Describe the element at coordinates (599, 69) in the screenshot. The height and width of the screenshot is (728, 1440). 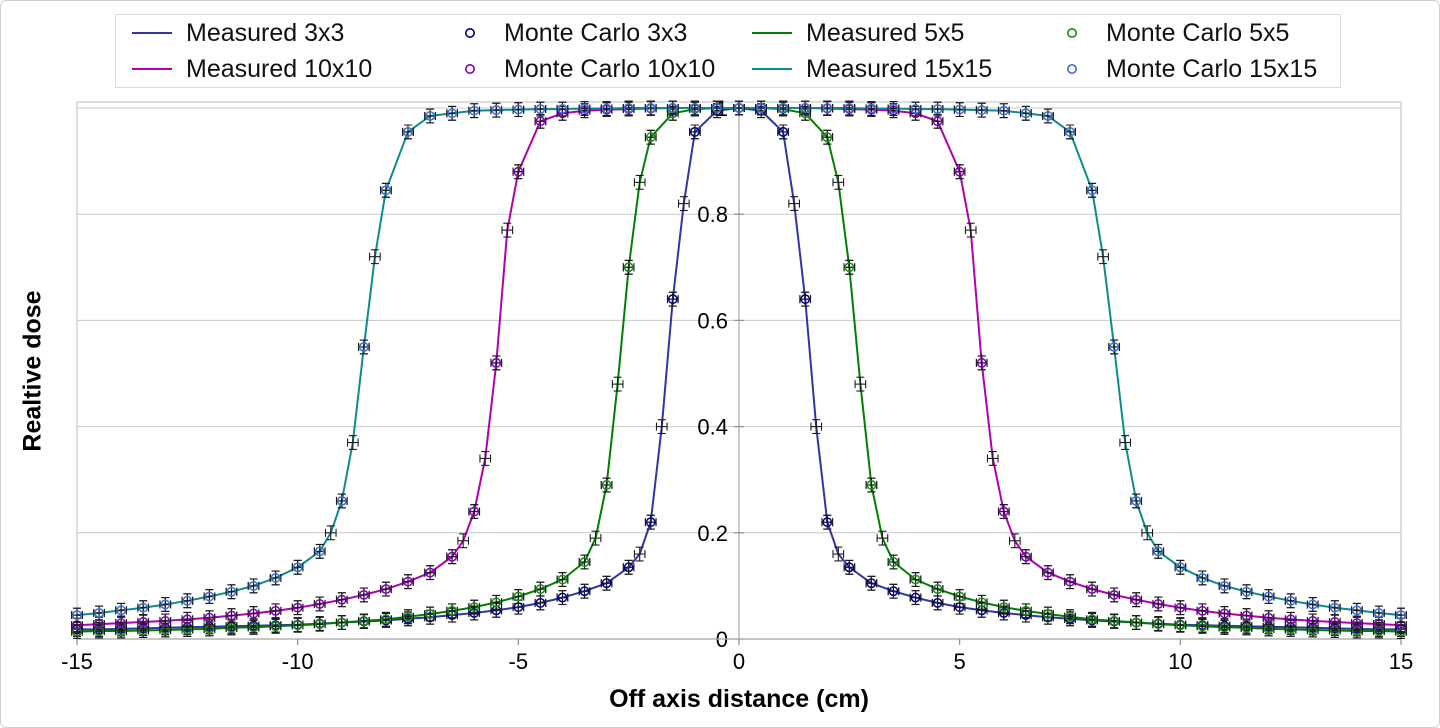
I see `legend-item-monte-carlo-10x10: Monte Carlo 10x10` at that location.